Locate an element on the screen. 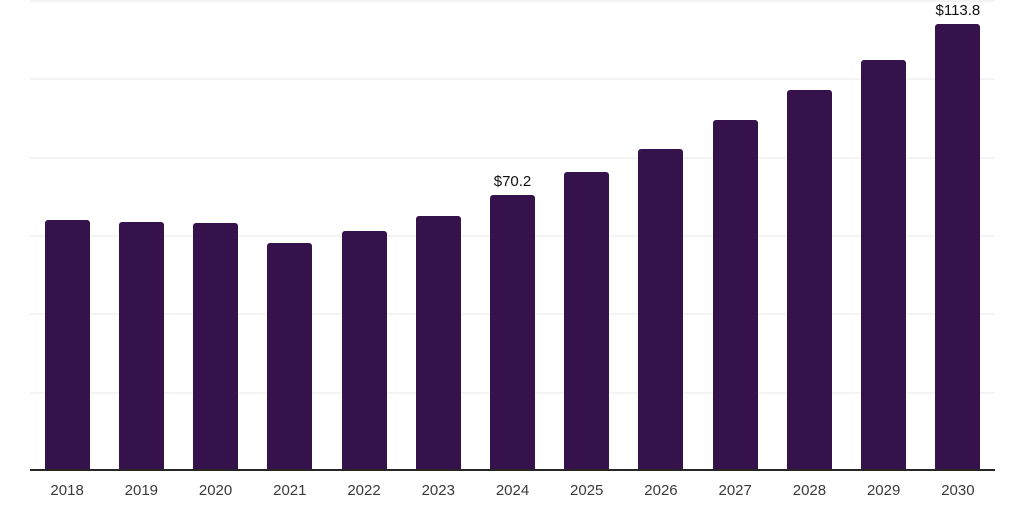 Image resolution: width=1024 pixels, height=512 pixels. bar-2026 is located at coordinates (661, 309).